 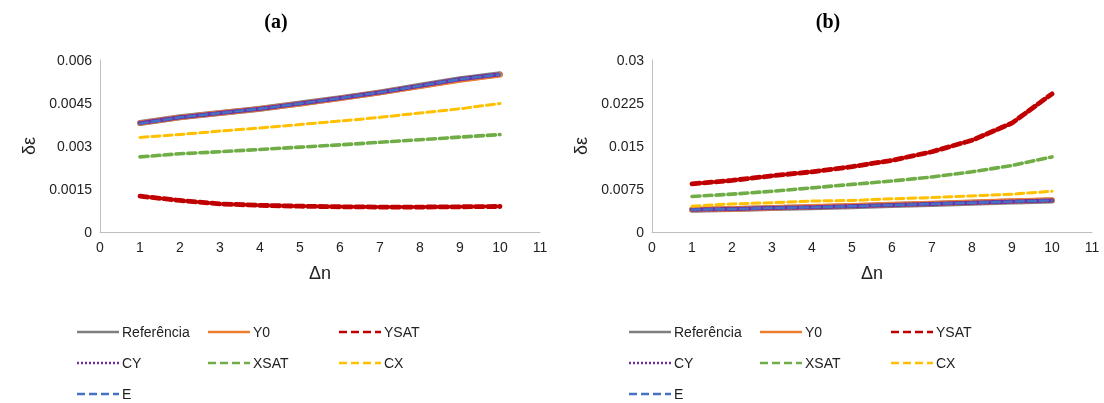 What do you see at coordinates (623, 103) in the screenshot?
I see `y-tick-label: 0.0225` at bounding box center [623, 103].